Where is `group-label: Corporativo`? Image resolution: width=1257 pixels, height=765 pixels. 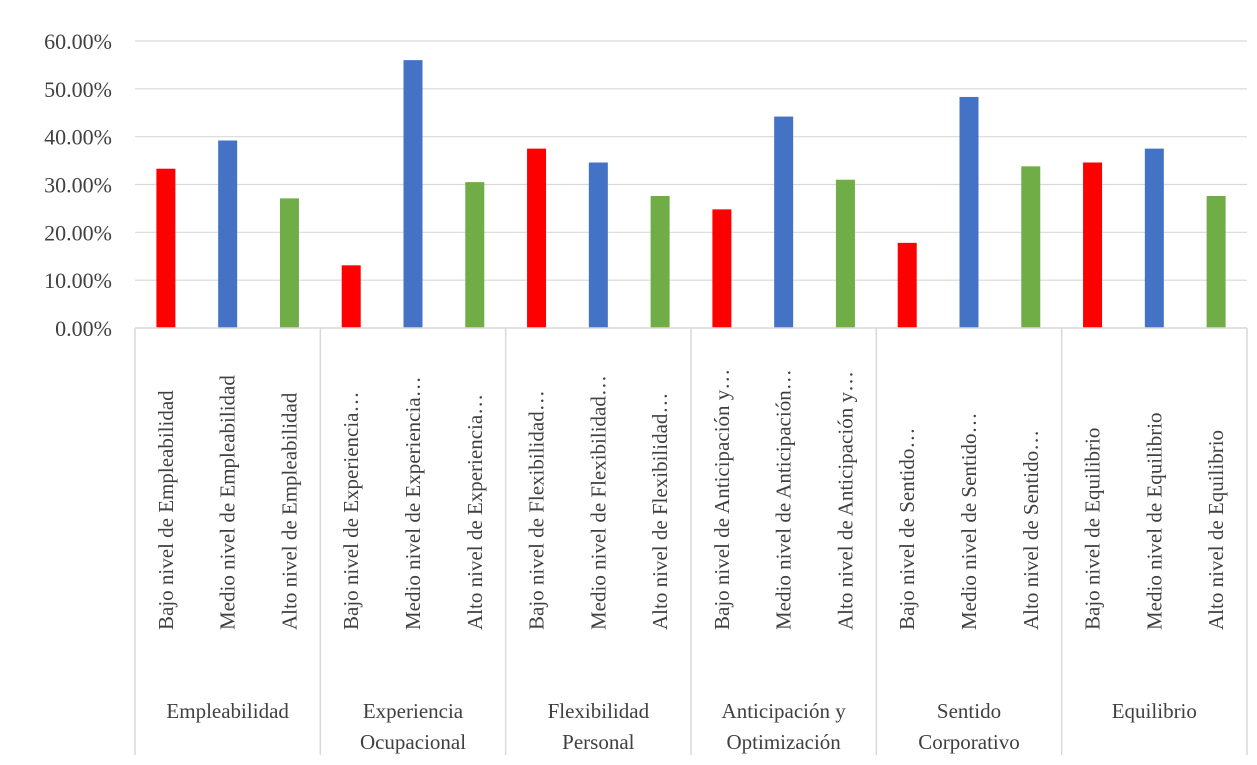 group-label: Corporativo is located at coordinates (968, 742).